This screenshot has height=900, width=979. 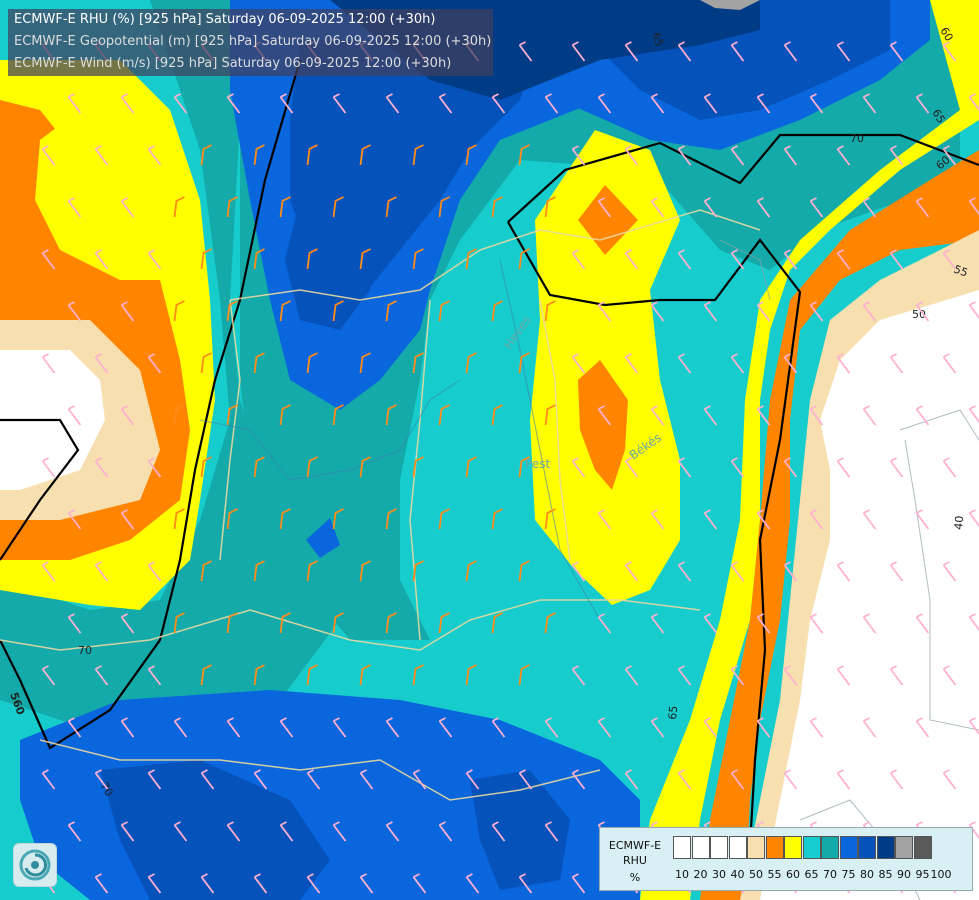 What do you see at coordinates (793, 874) in the screenshot?
I see `legend-tick-label: 60` at bounding box center [793, 874].